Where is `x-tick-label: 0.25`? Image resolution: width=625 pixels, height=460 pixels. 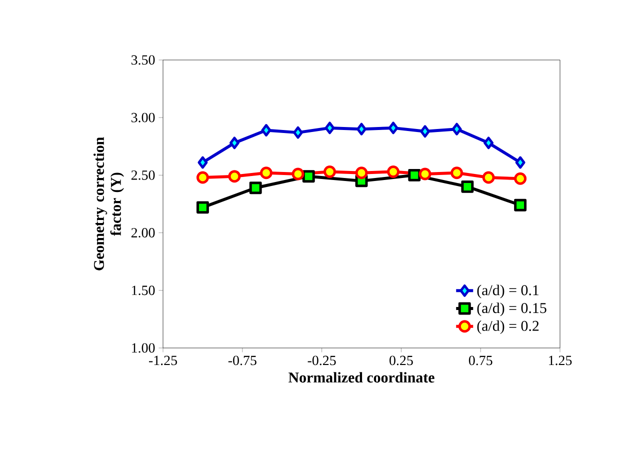 x-tick-label: 0.25 is located at coordinates (401, 361).